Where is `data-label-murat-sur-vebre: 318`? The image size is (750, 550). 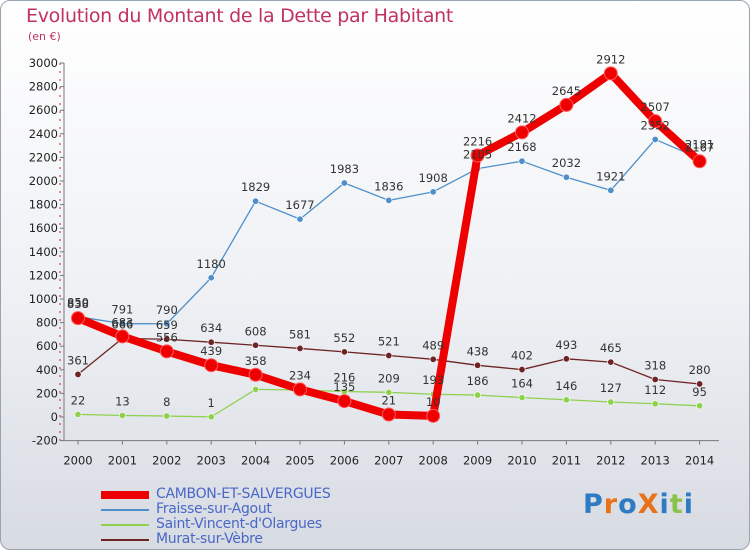
data-label-murat-sur-vebre: 318 is located at coordinates (655, 365).